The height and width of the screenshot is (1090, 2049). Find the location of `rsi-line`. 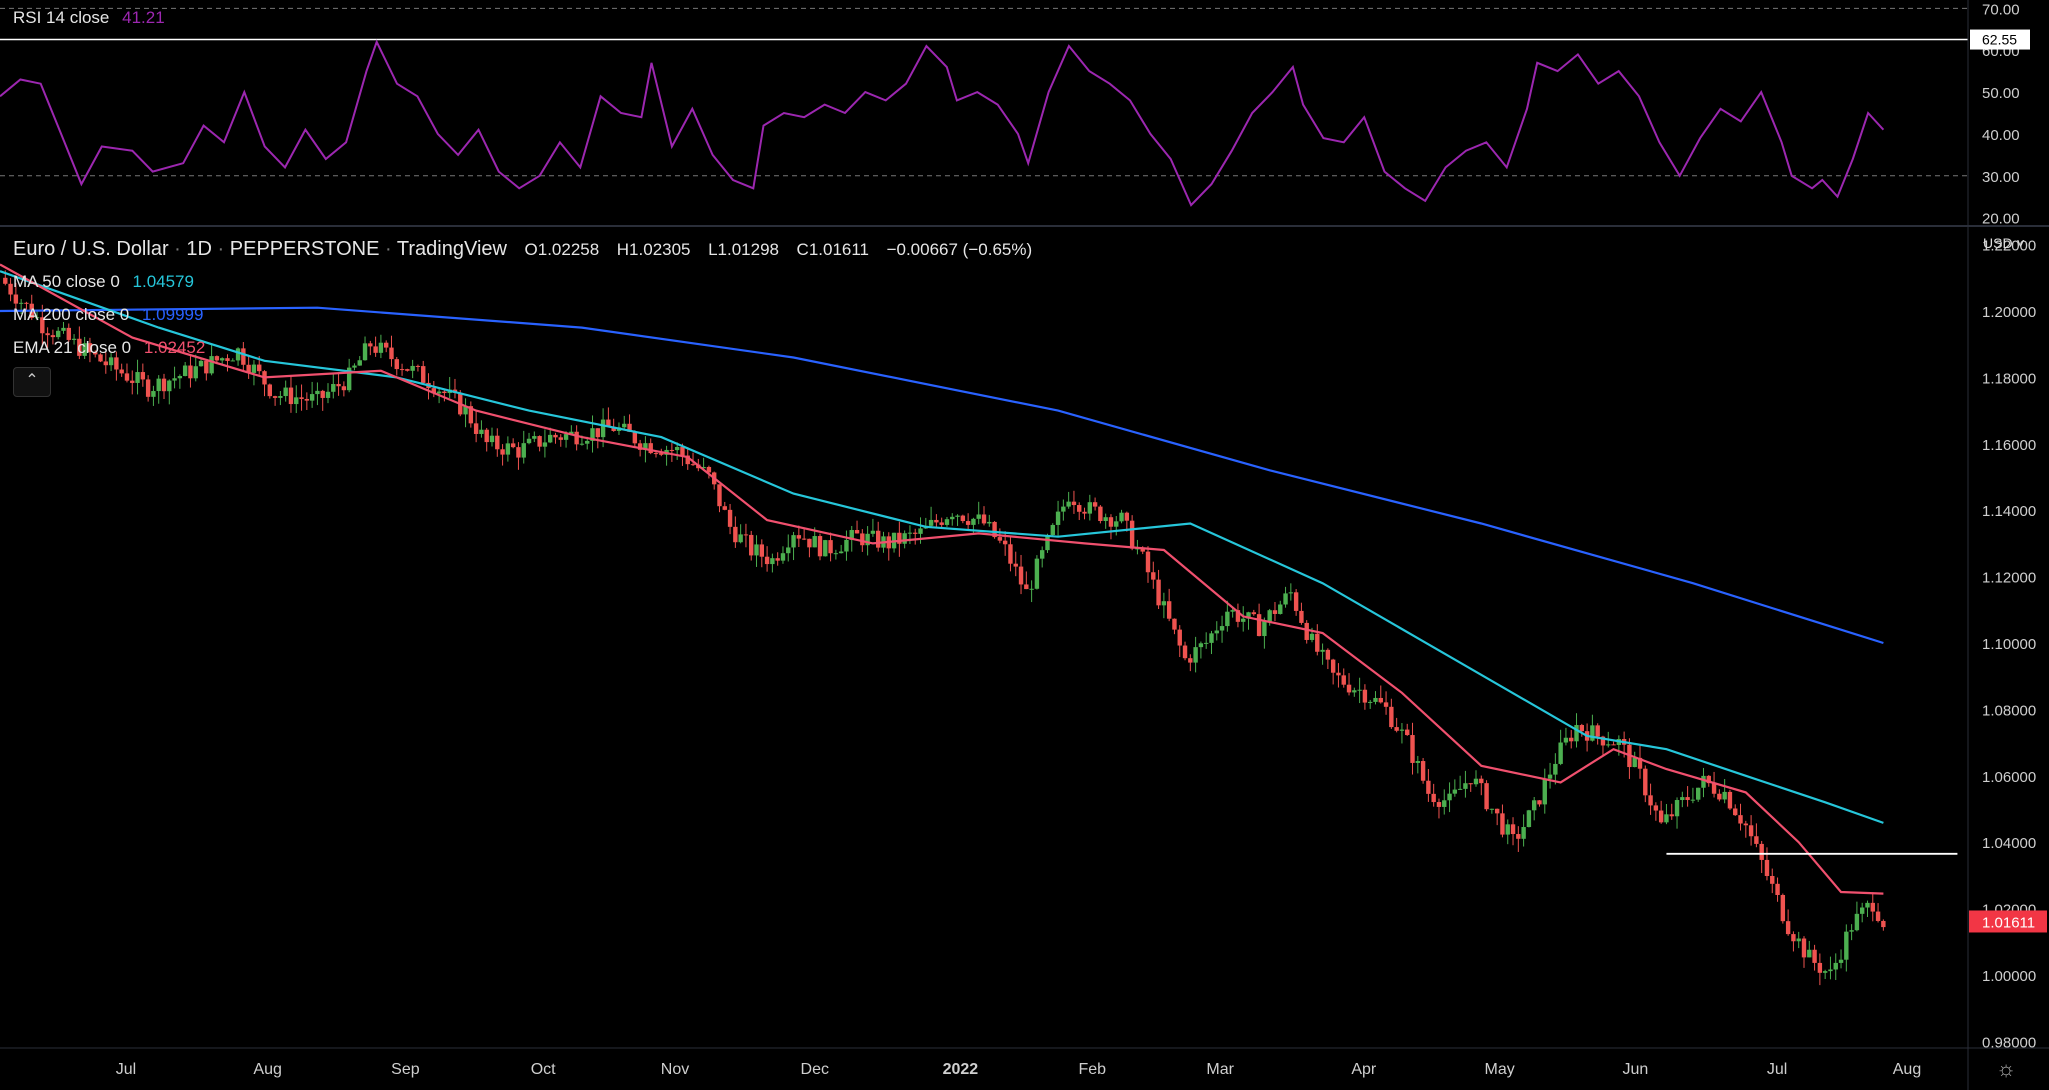

rsi-line is located at coordinates (942, 123).